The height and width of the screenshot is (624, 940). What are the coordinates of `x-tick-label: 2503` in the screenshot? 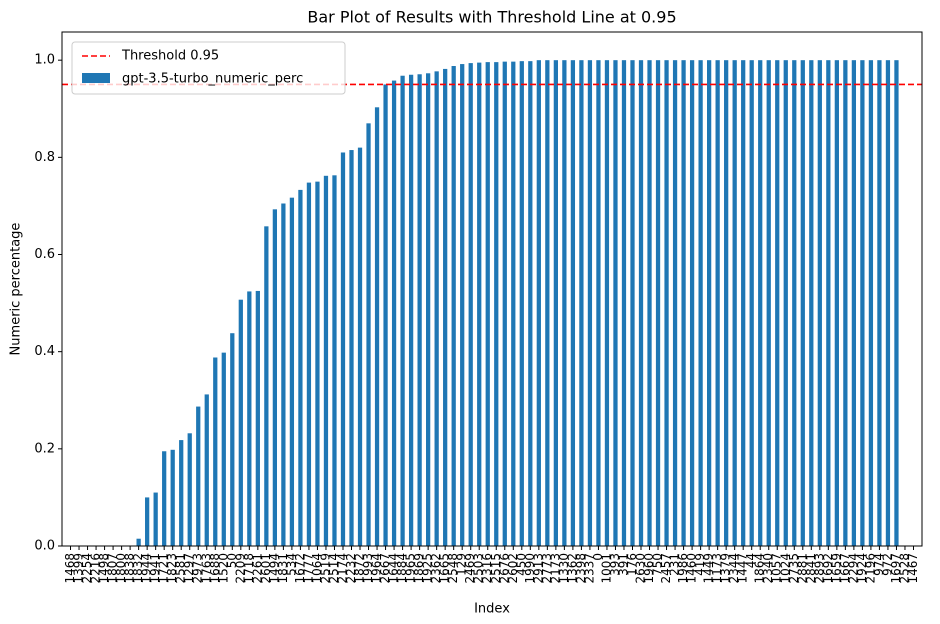 It's located at (479, 568).